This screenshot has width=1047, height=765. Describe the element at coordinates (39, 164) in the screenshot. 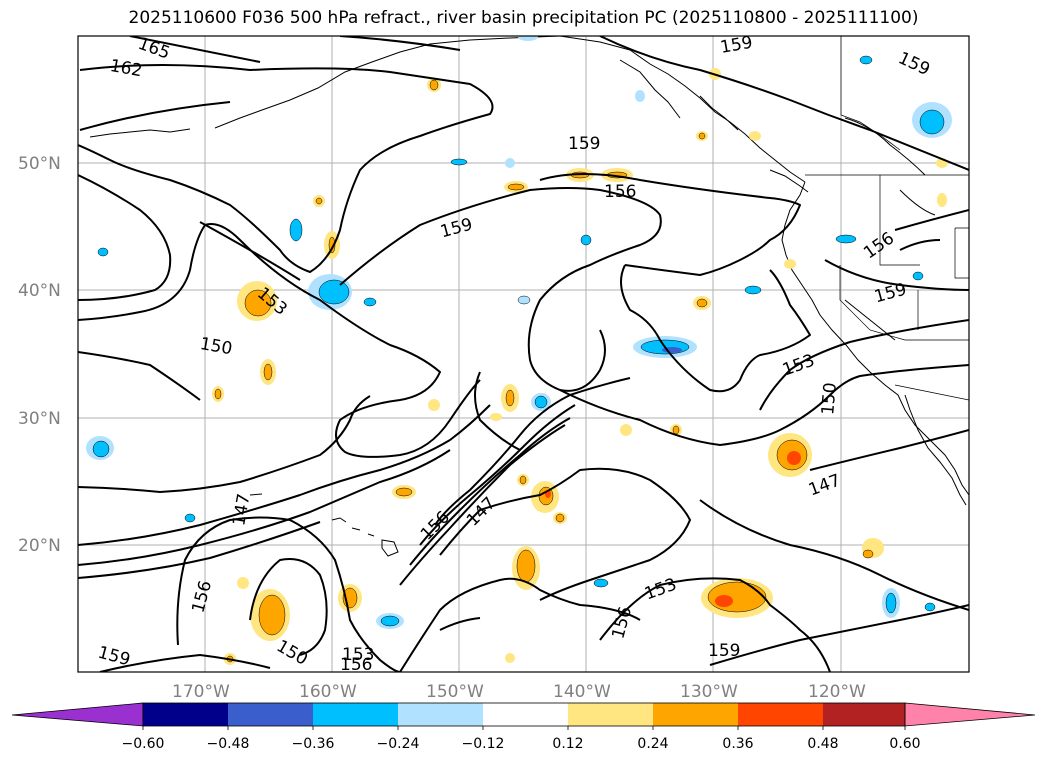

I see `lat-label-50n: 50°N` at that location.